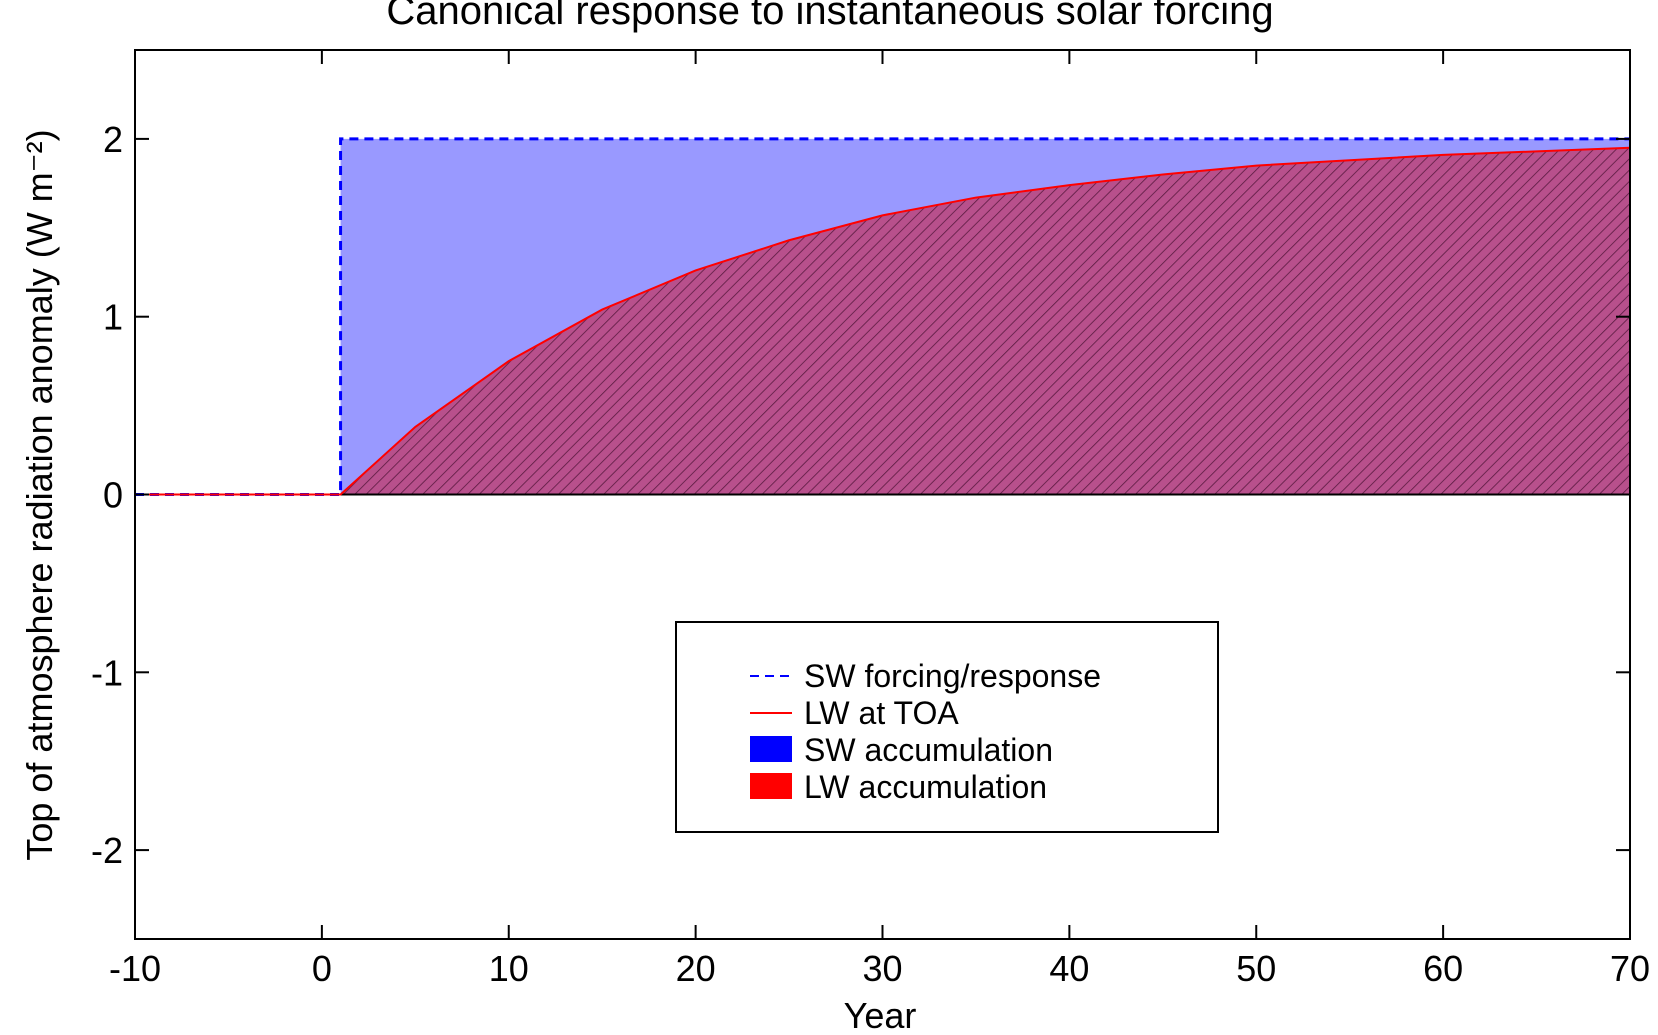 This screenshot has width=1658, height=1035. Describe the element at coordinates (113, 495) in the screenshot. I see `y-tick-label: 0` at that location.